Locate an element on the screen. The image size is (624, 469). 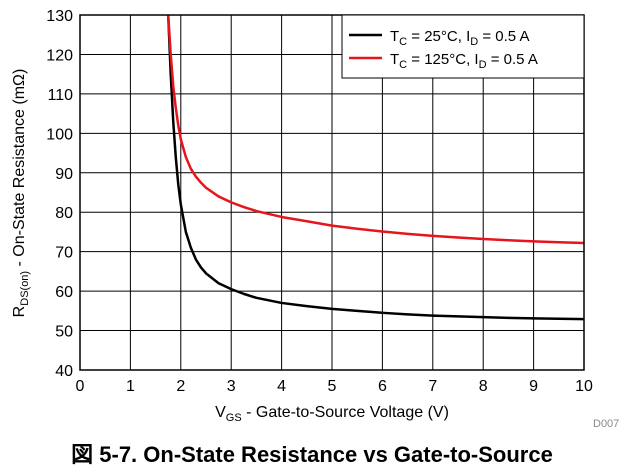
x-tick-label: 8 is located at coordinates (483, 386).